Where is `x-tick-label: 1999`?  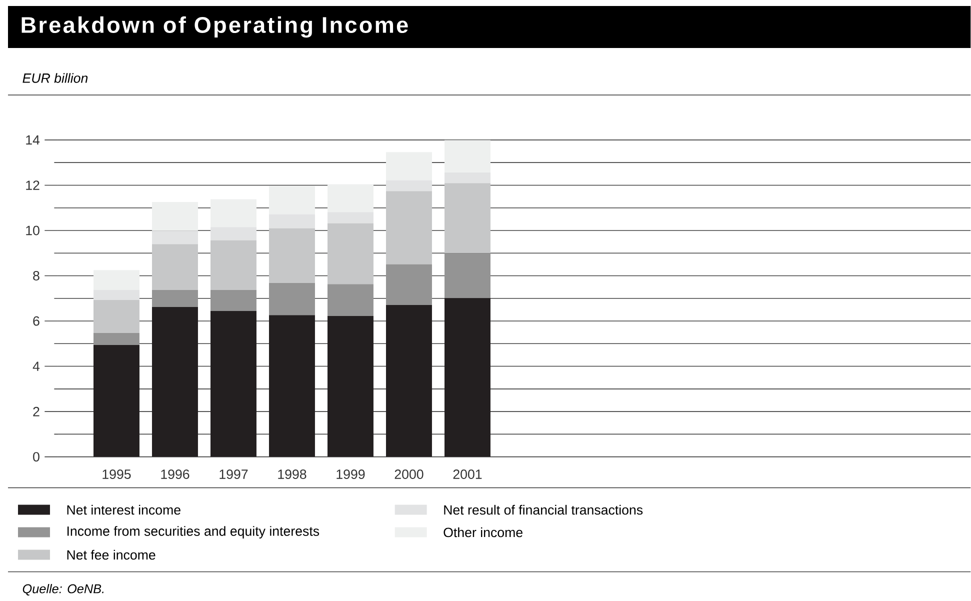 x-tick-label: 1999 is located at coordinates (350, 475).